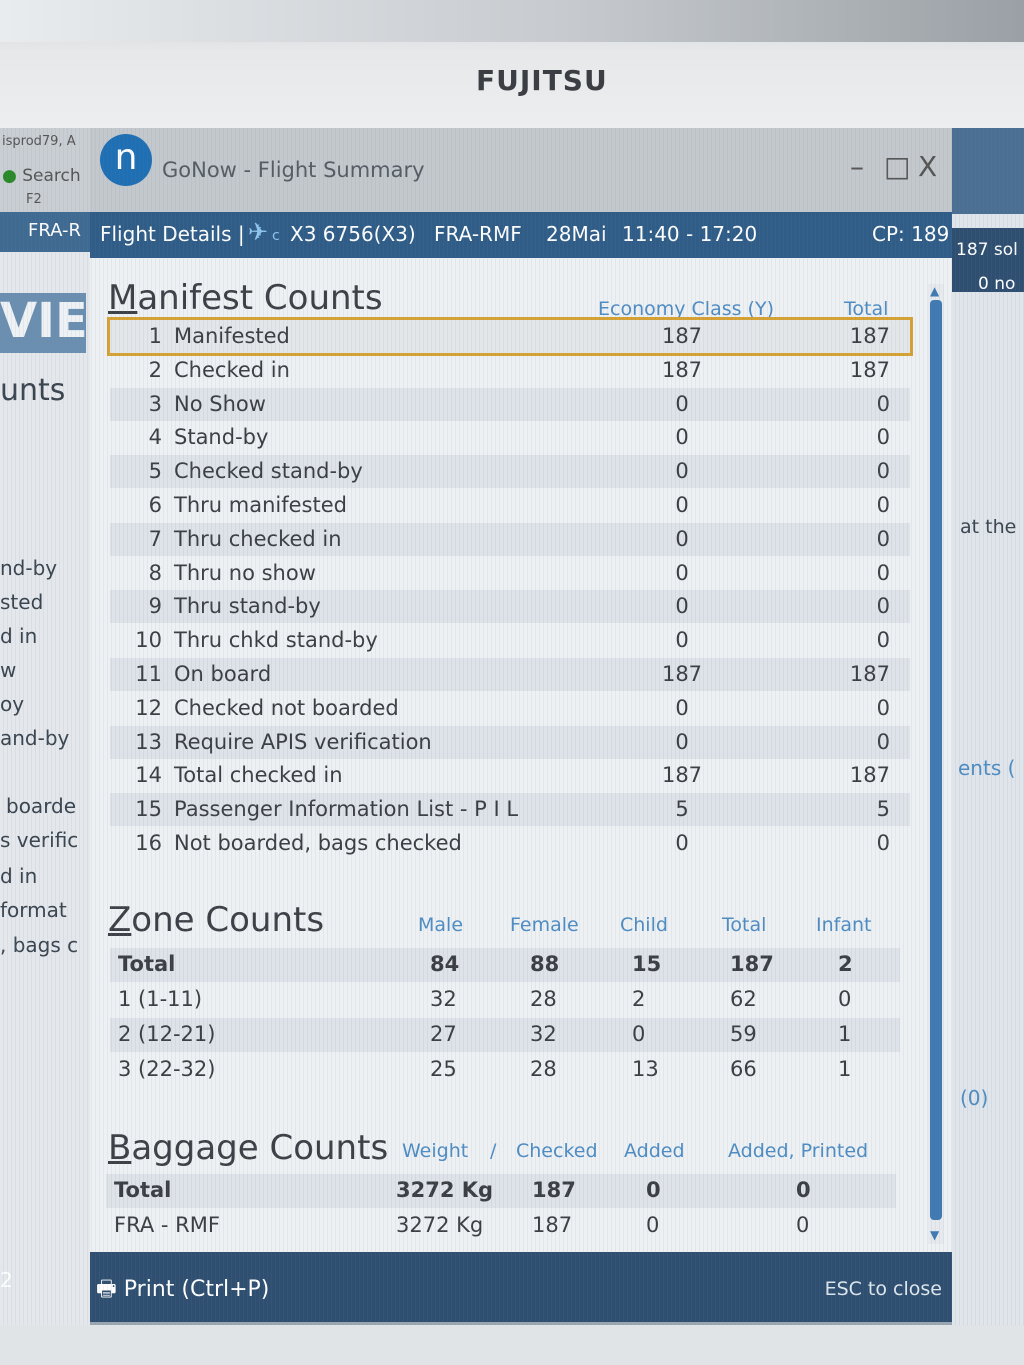 This screenshot has height=1365, width=1024. What do you see at coordinates (544, 925) in the screenshot?
I see `col-female: Female` at bounding box center [544, 925].